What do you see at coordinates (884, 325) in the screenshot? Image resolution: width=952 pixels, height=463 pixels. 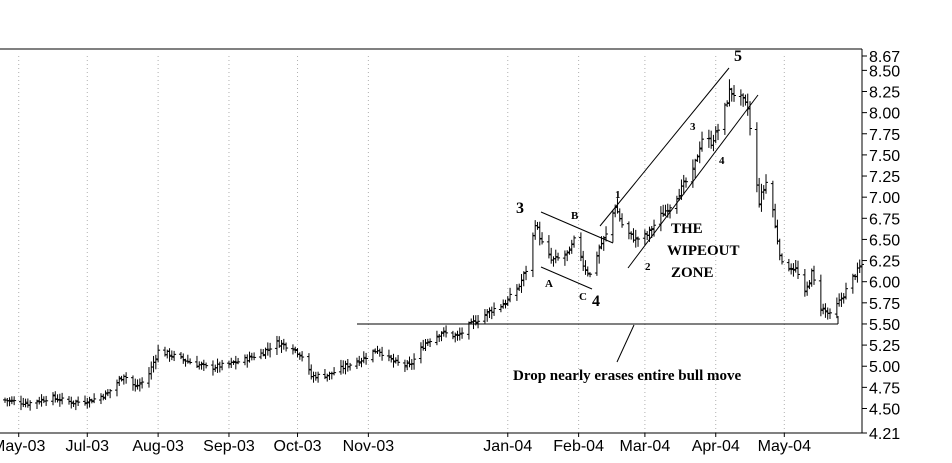 I see `y-tick-label: 5.50` at bounding box center [884, 325].